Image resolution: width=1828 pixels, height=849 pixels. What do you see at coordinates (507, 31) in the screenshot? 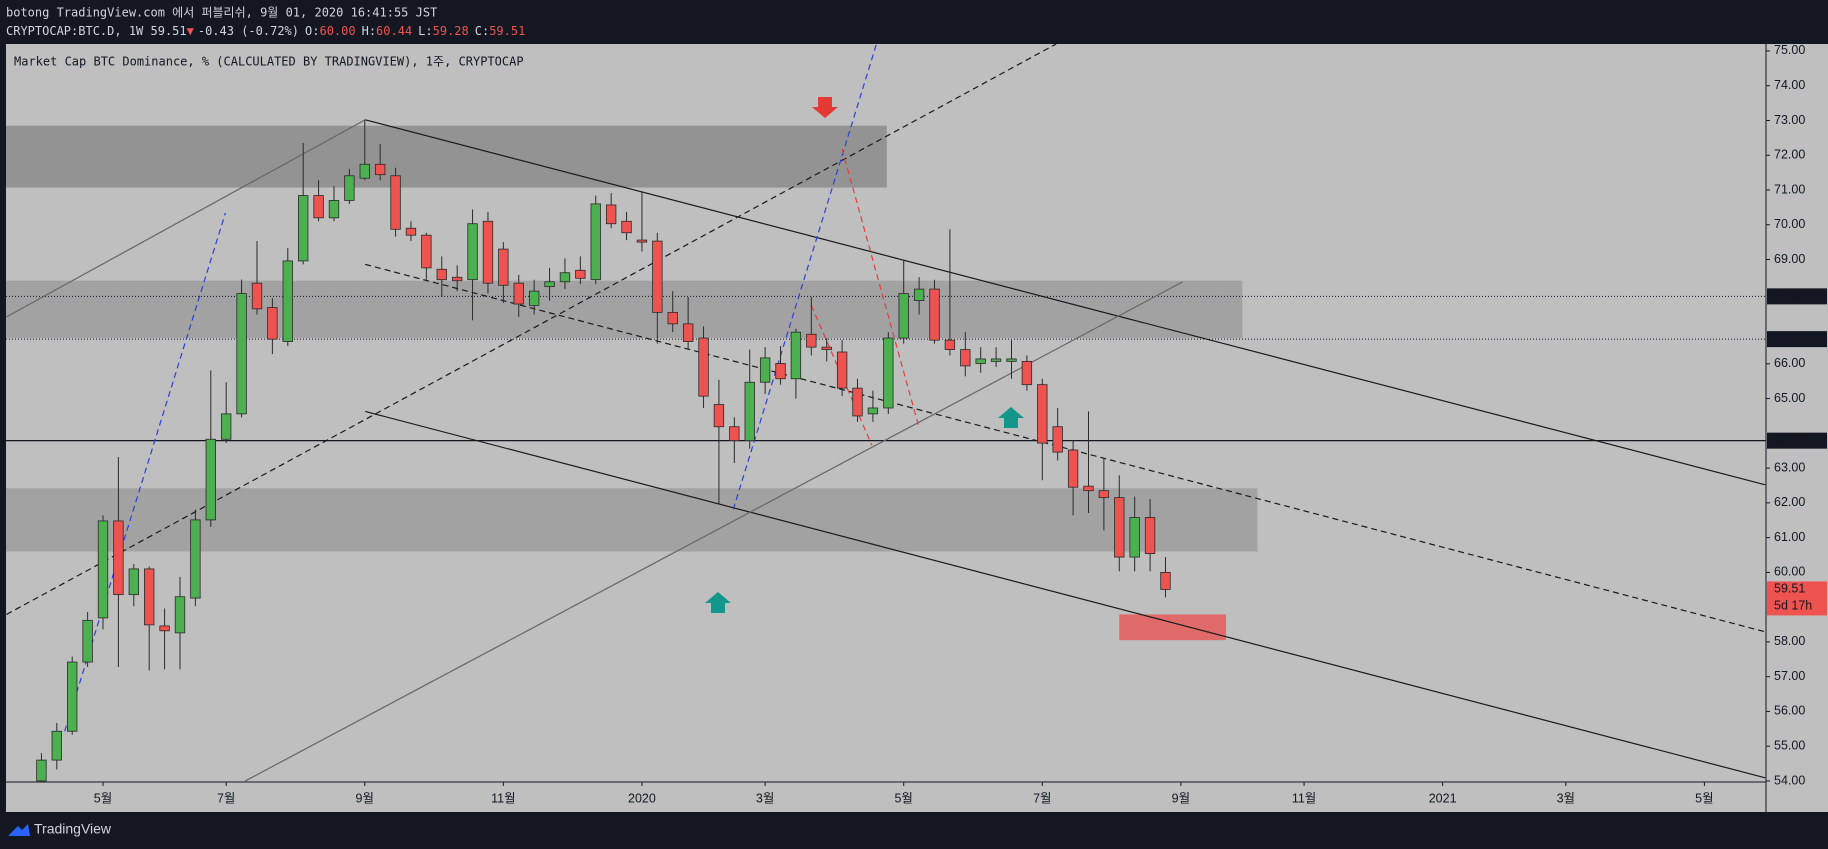
I see `ohlc-value: 59.51` at bounding box center [507, 31].